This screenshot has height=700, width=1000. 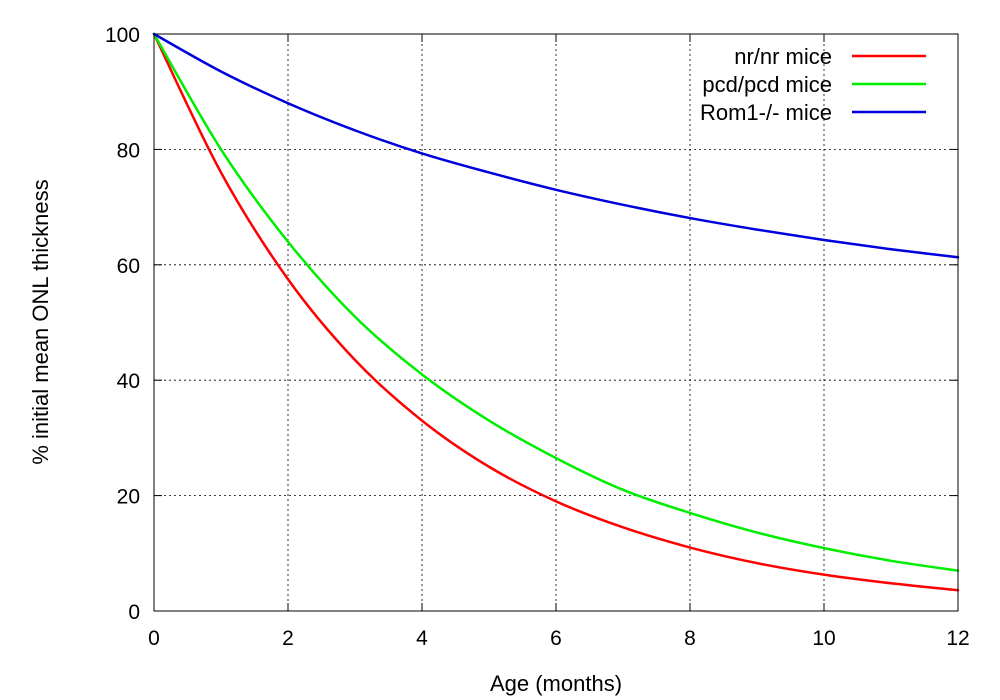 I want to click on legend-label-rom1-mice: Rom1-/- mice, so click(x=766, y=112).